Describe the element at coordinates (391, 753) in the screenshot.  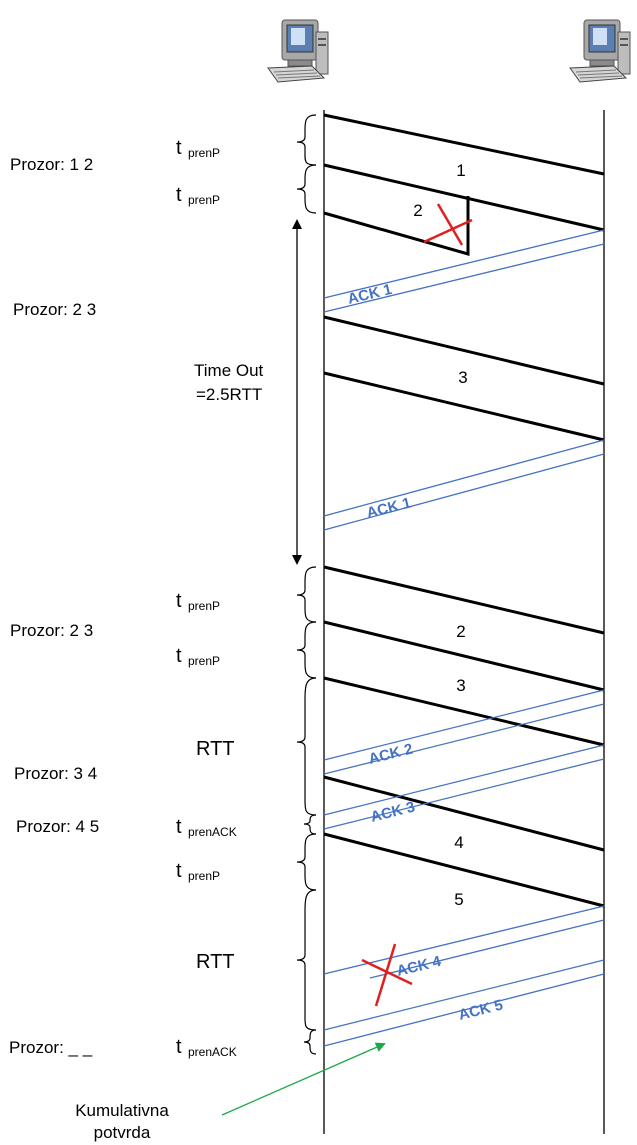
I see `ack-label: ACK 2` at that location.